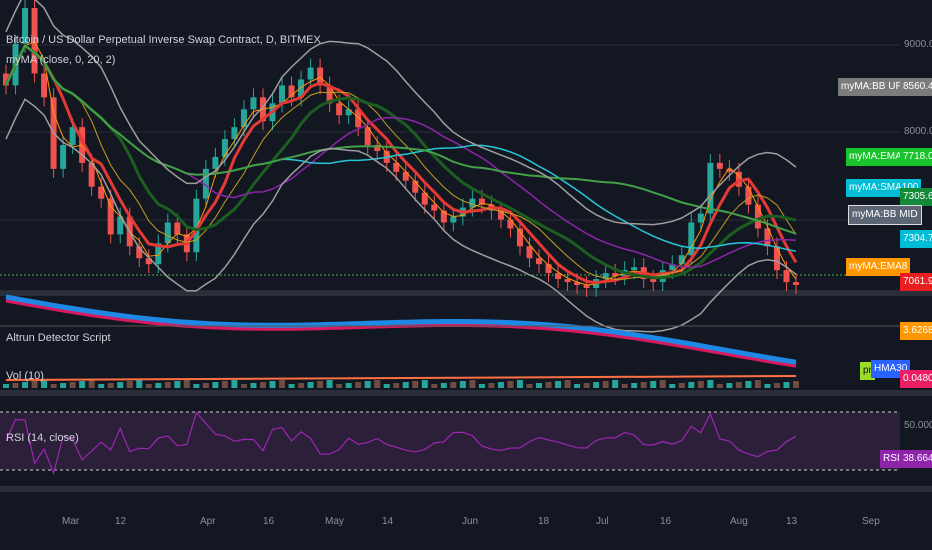 This screenshot has height=550, width=932. I want to click on x-tick-jun: Jun, so click(470, 521).